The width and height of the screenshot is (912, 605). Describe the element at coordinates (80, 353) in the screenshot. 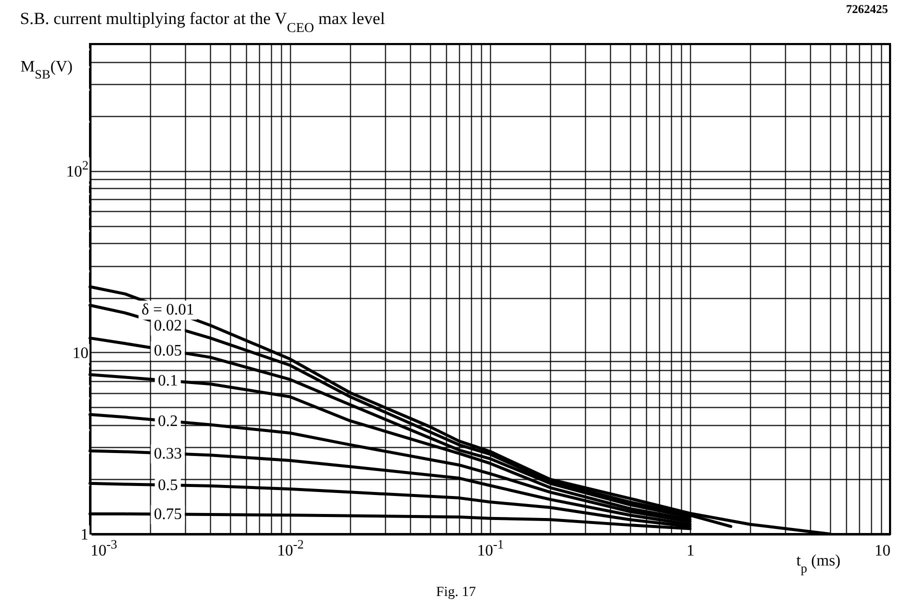

I see `y-tick-label: 10` at that location.